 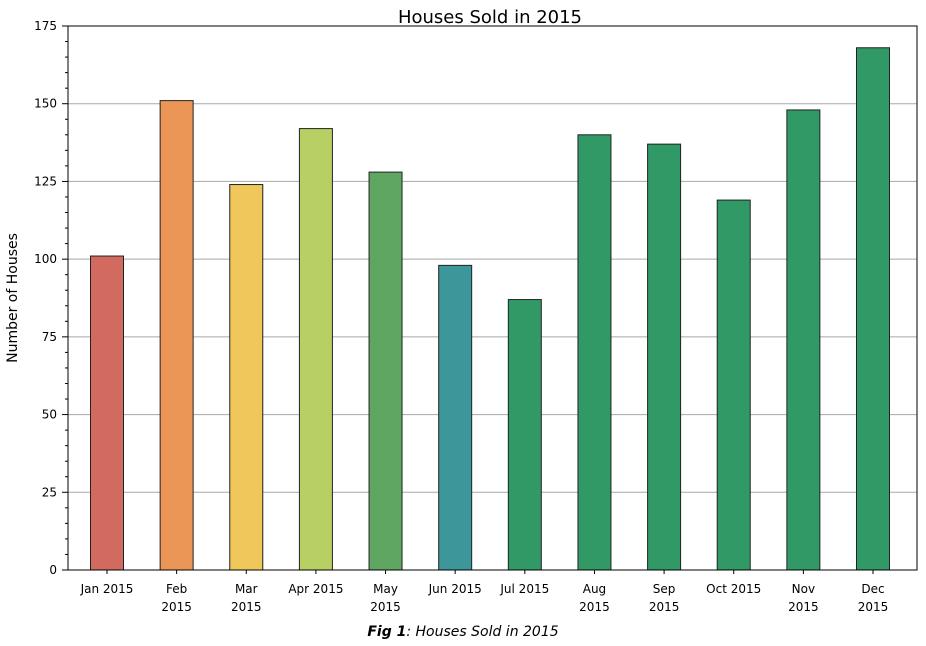 I want to click on y-tick-label: 50, so click(x=49, y=415).